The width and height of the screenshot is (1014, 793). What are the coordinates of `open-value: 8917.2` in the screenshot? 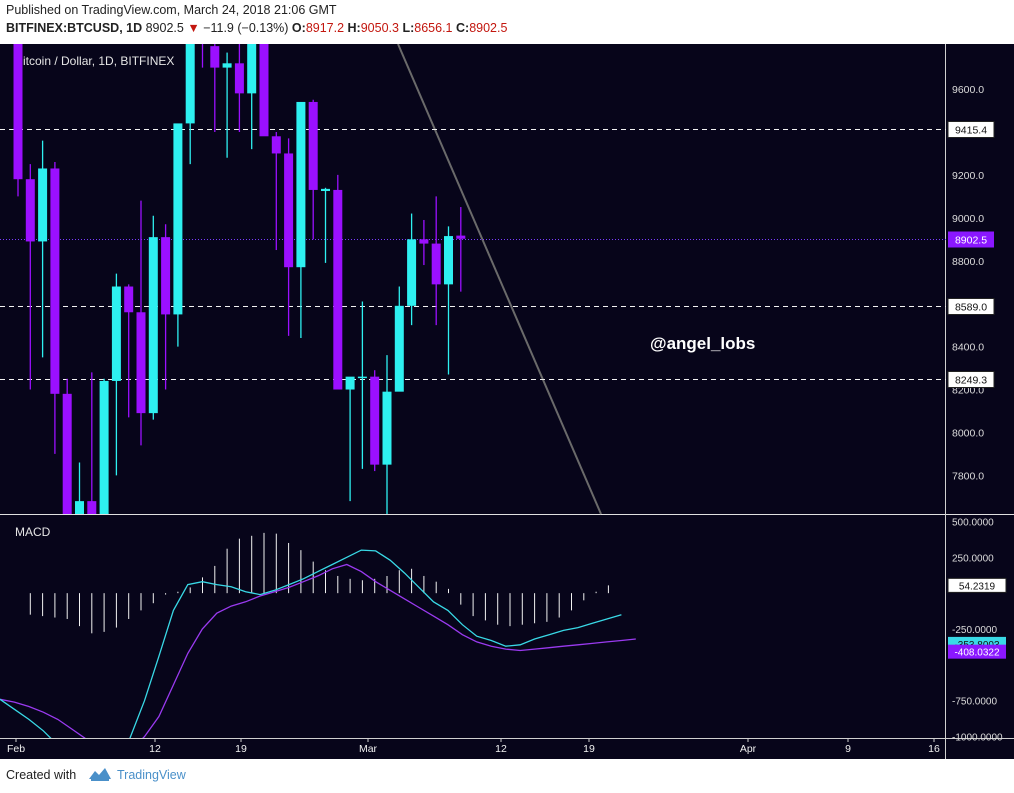 It's located at (325, 28).